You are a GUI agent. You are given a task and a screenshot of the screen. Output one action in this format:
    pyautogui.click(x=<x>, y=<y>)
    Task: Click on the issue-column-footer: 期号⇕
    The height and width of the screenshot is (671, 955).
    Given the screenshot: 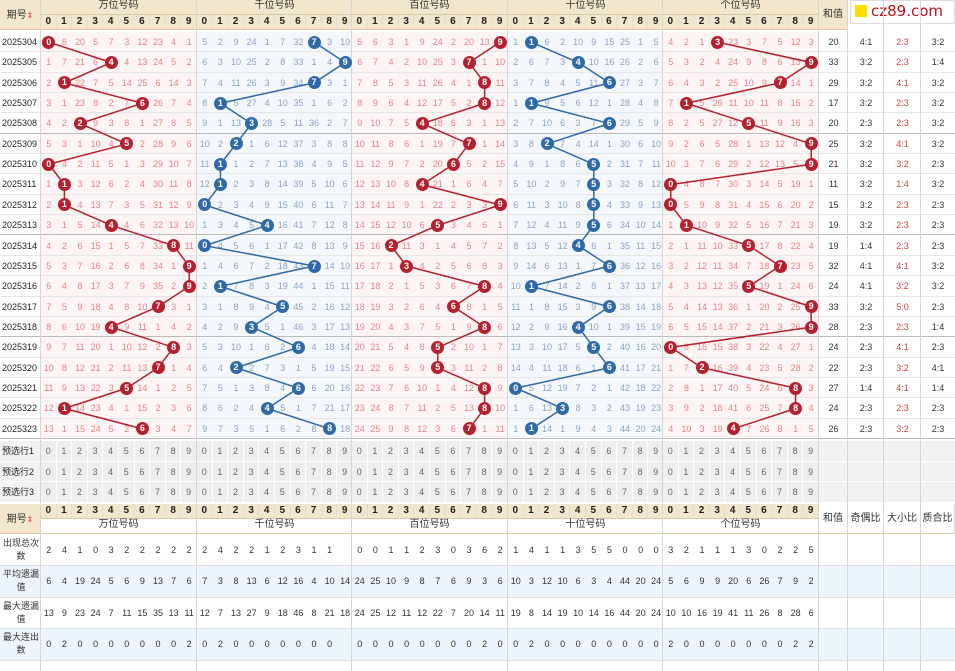 What is the action you would take?
    pyautogui.click(x=20, y=518)
    